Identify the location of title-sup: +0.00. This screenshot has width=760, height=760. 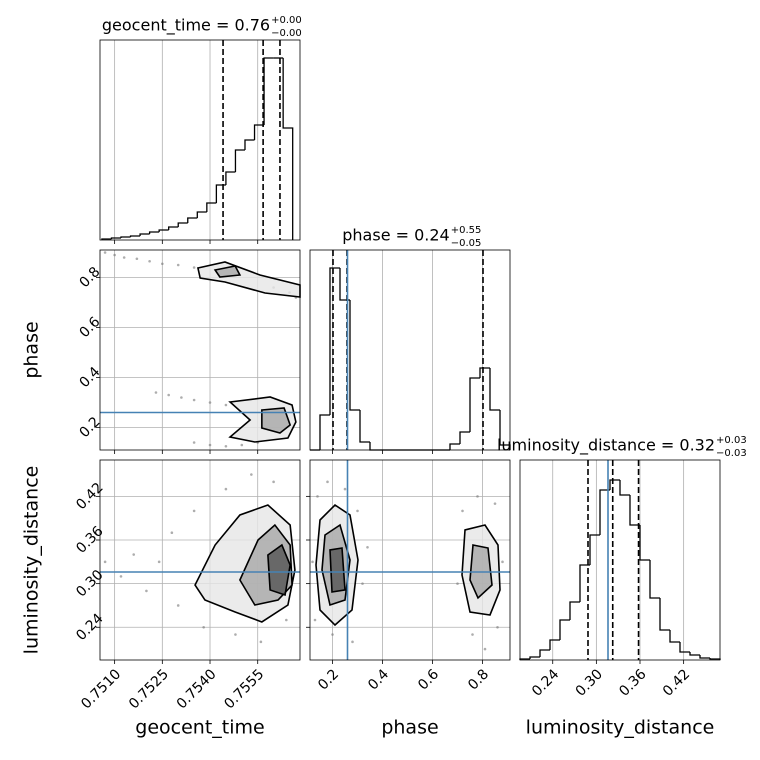
(286, 20).